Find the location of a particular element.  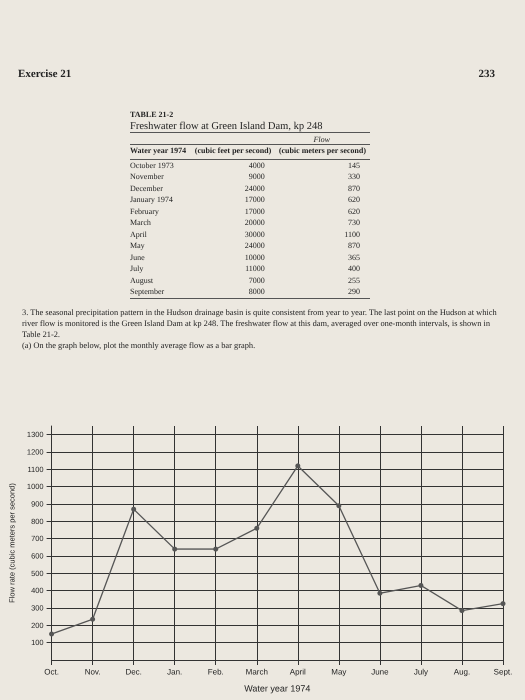

x-tick-label: April is located at coordinates (298, 672).